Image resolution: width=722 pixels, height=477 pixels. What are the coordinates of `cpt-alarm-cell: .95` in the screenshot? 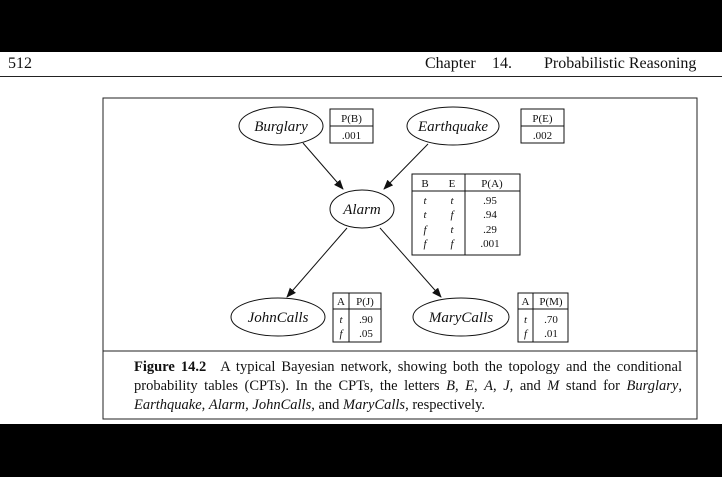 It's located at (490, 201).